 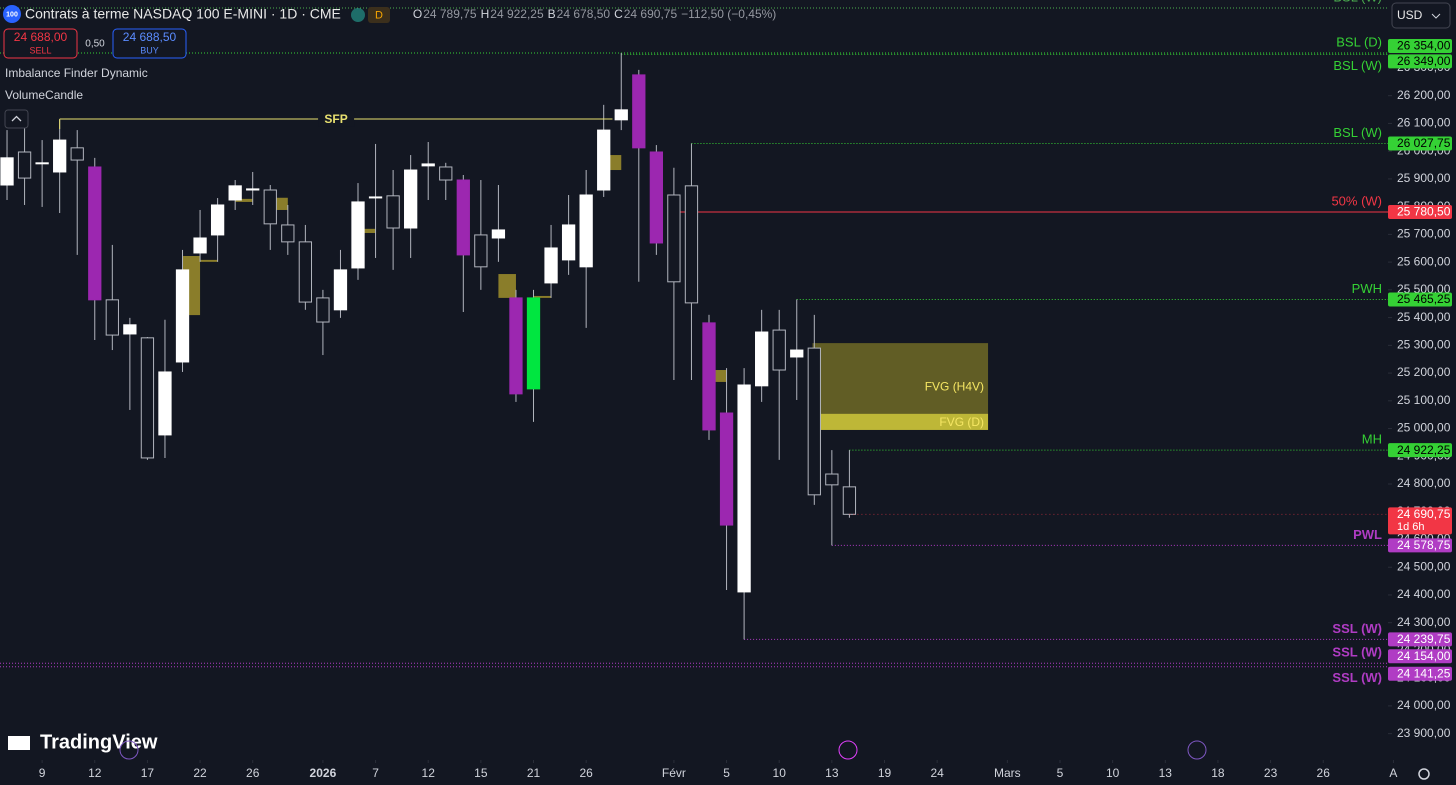 What do you see at coordinates (517, 14) in the screenshot?
I see `ohlc-value: 24 922,25` at bounding box center [517, 14].